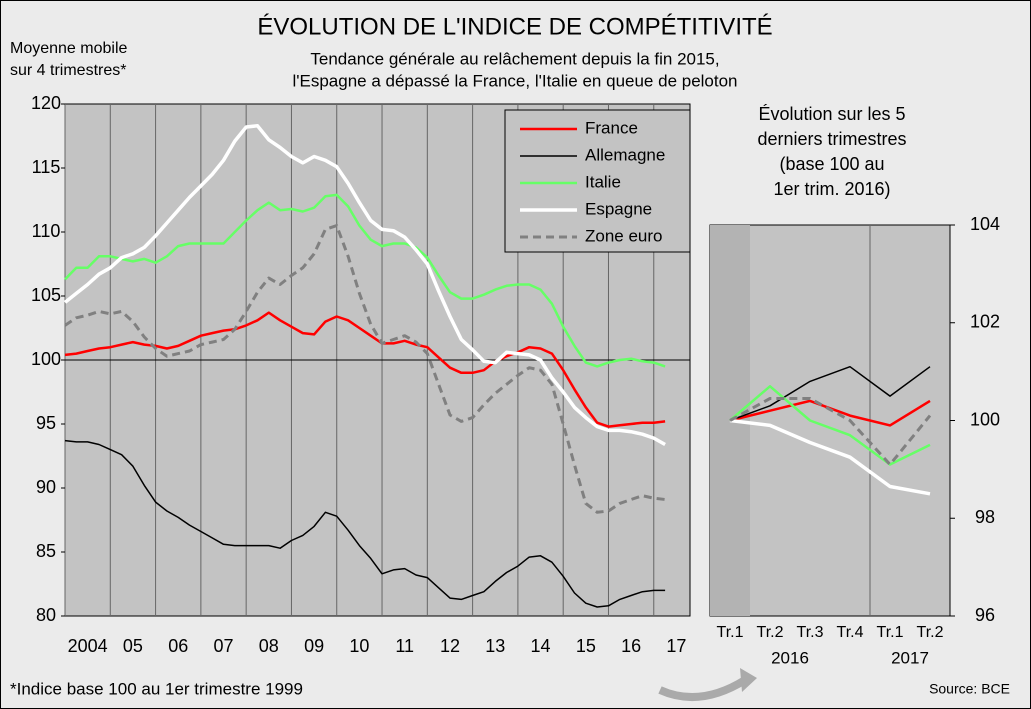  Describe the element at coordinates (359, 646) in the screenshot. I see `x-tick-label: 10` at that location.